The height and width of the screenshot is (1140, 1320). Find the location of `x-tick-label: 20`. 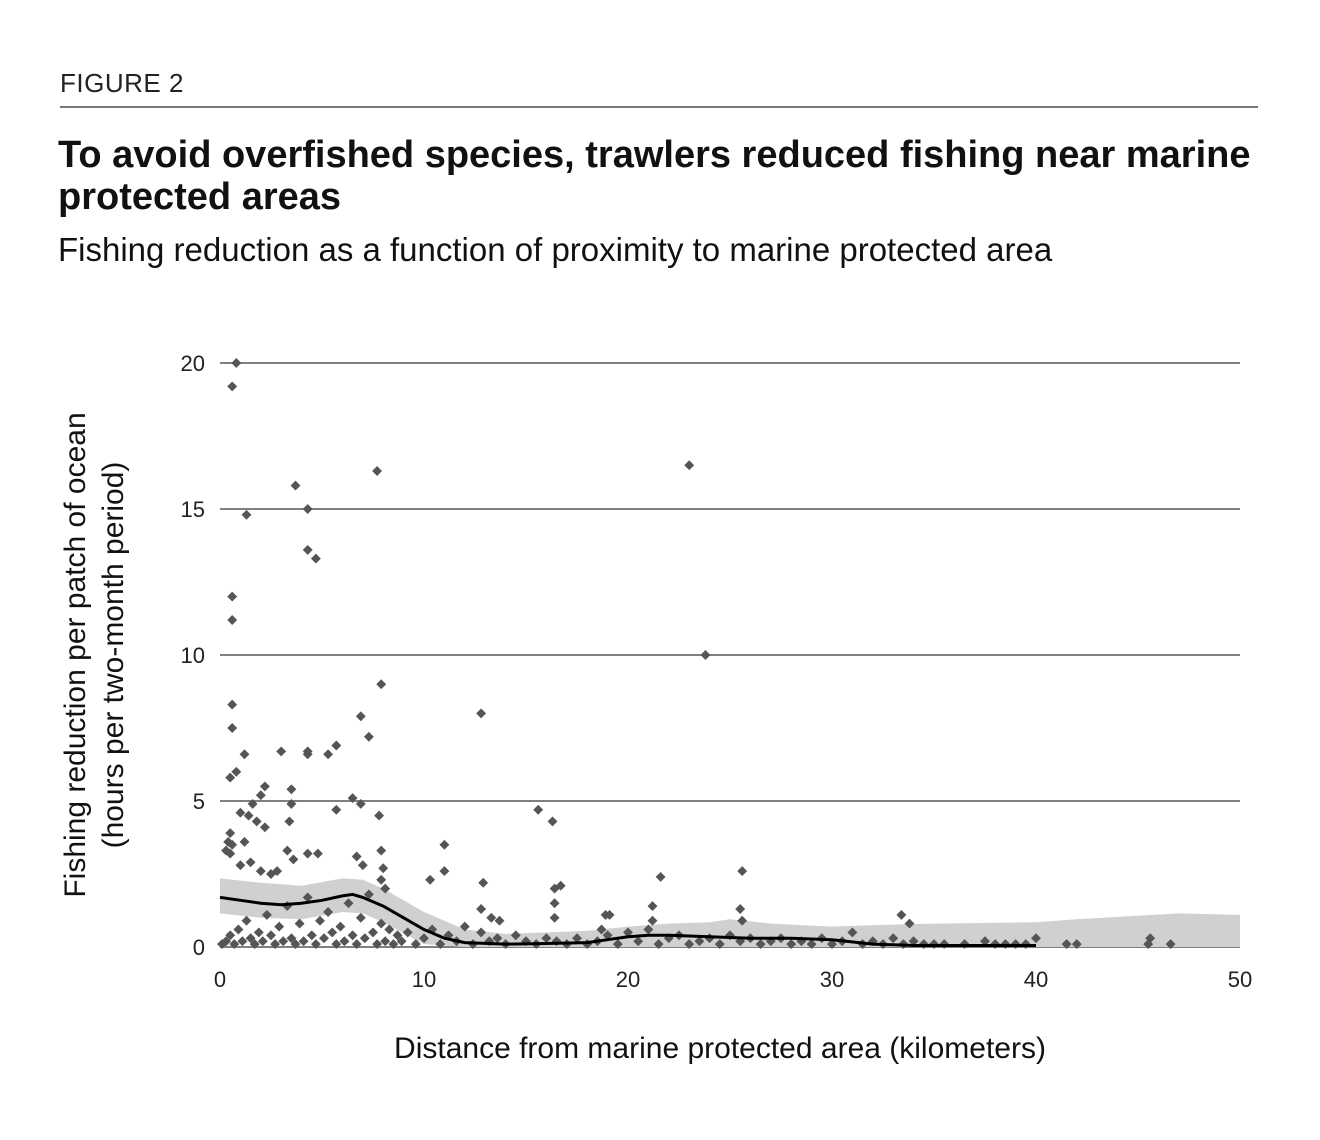

x-tick-label: 20 is located at coordinates (628, 979).